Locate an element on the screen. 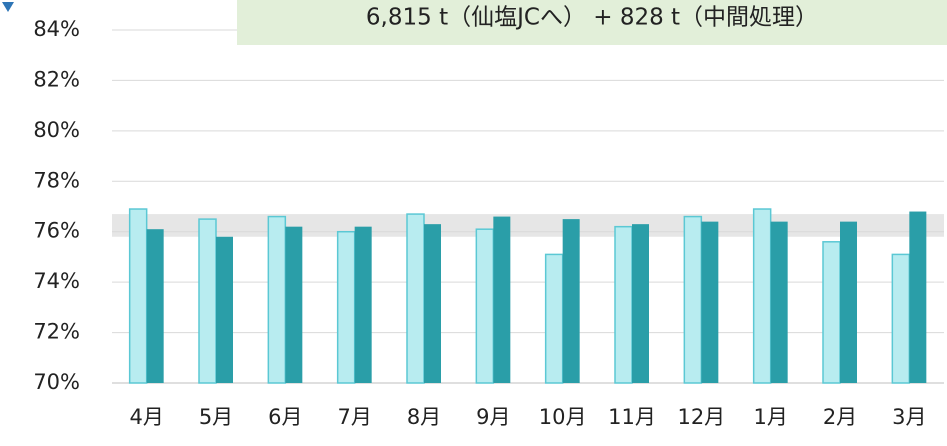 The image size is (947, 446). y-tick-label: 80% is located at coordinates (56, 130).